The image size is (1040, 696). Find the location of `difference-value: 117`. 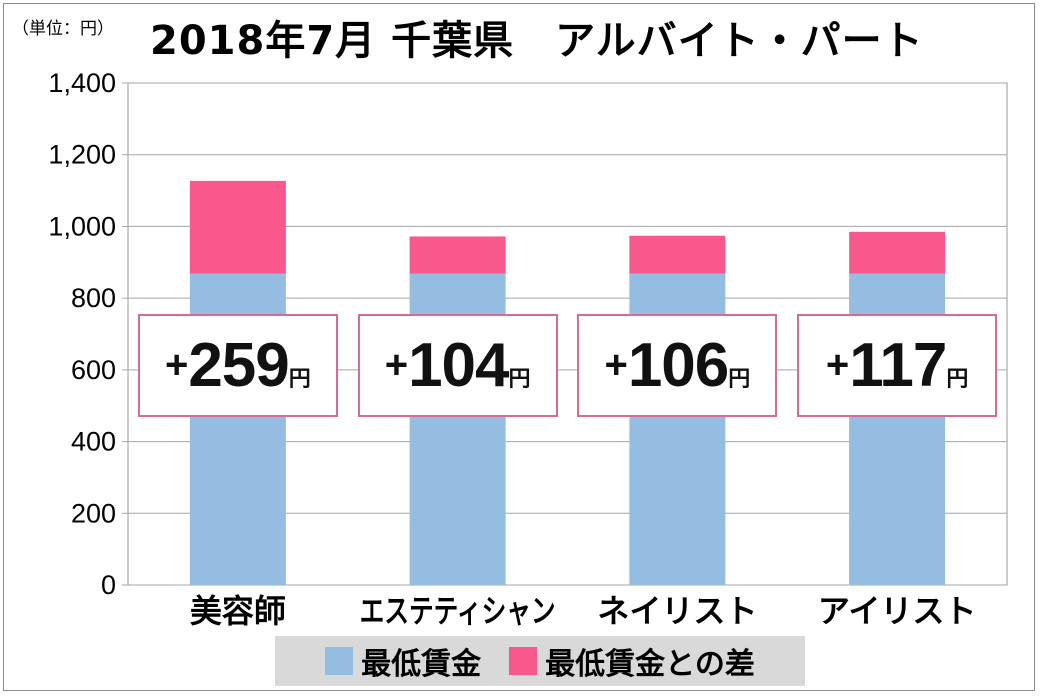

difference-value: 117 is located at coordinates (898, 365).